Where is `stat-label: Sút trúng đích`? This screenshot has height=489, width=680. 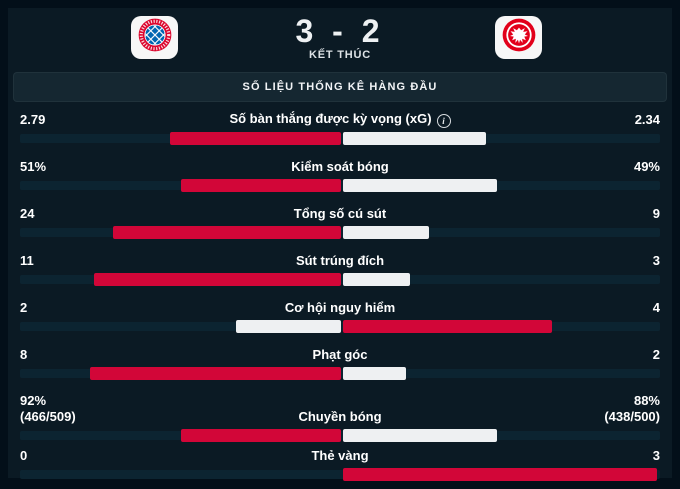
stat-label: Sút trúng đích is located at coordinates (340, 260).